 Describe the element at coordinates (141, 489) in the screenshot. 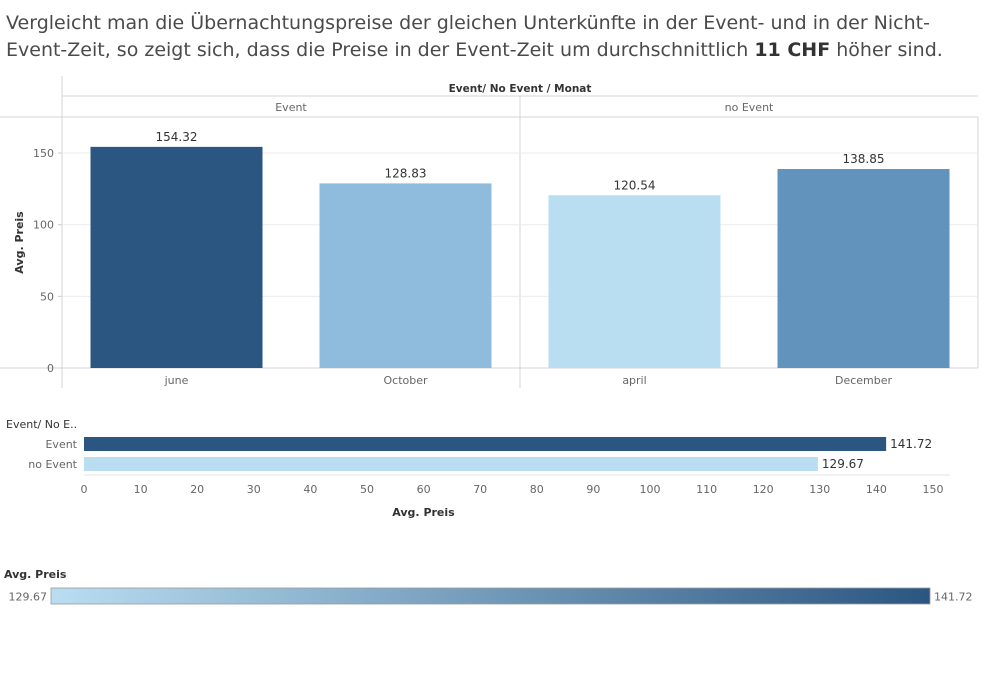

I see `x-tick-label: 10` at that location.